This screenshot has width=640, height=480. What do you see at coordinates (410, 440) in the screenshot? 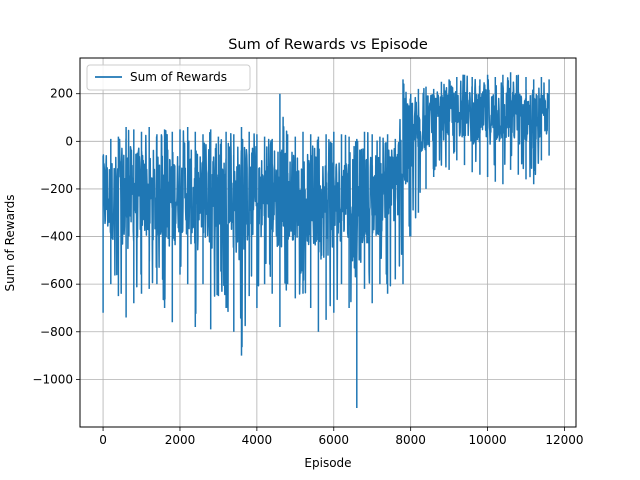
I see `x-tick-label: 8000` at bounding box center [410, 440].